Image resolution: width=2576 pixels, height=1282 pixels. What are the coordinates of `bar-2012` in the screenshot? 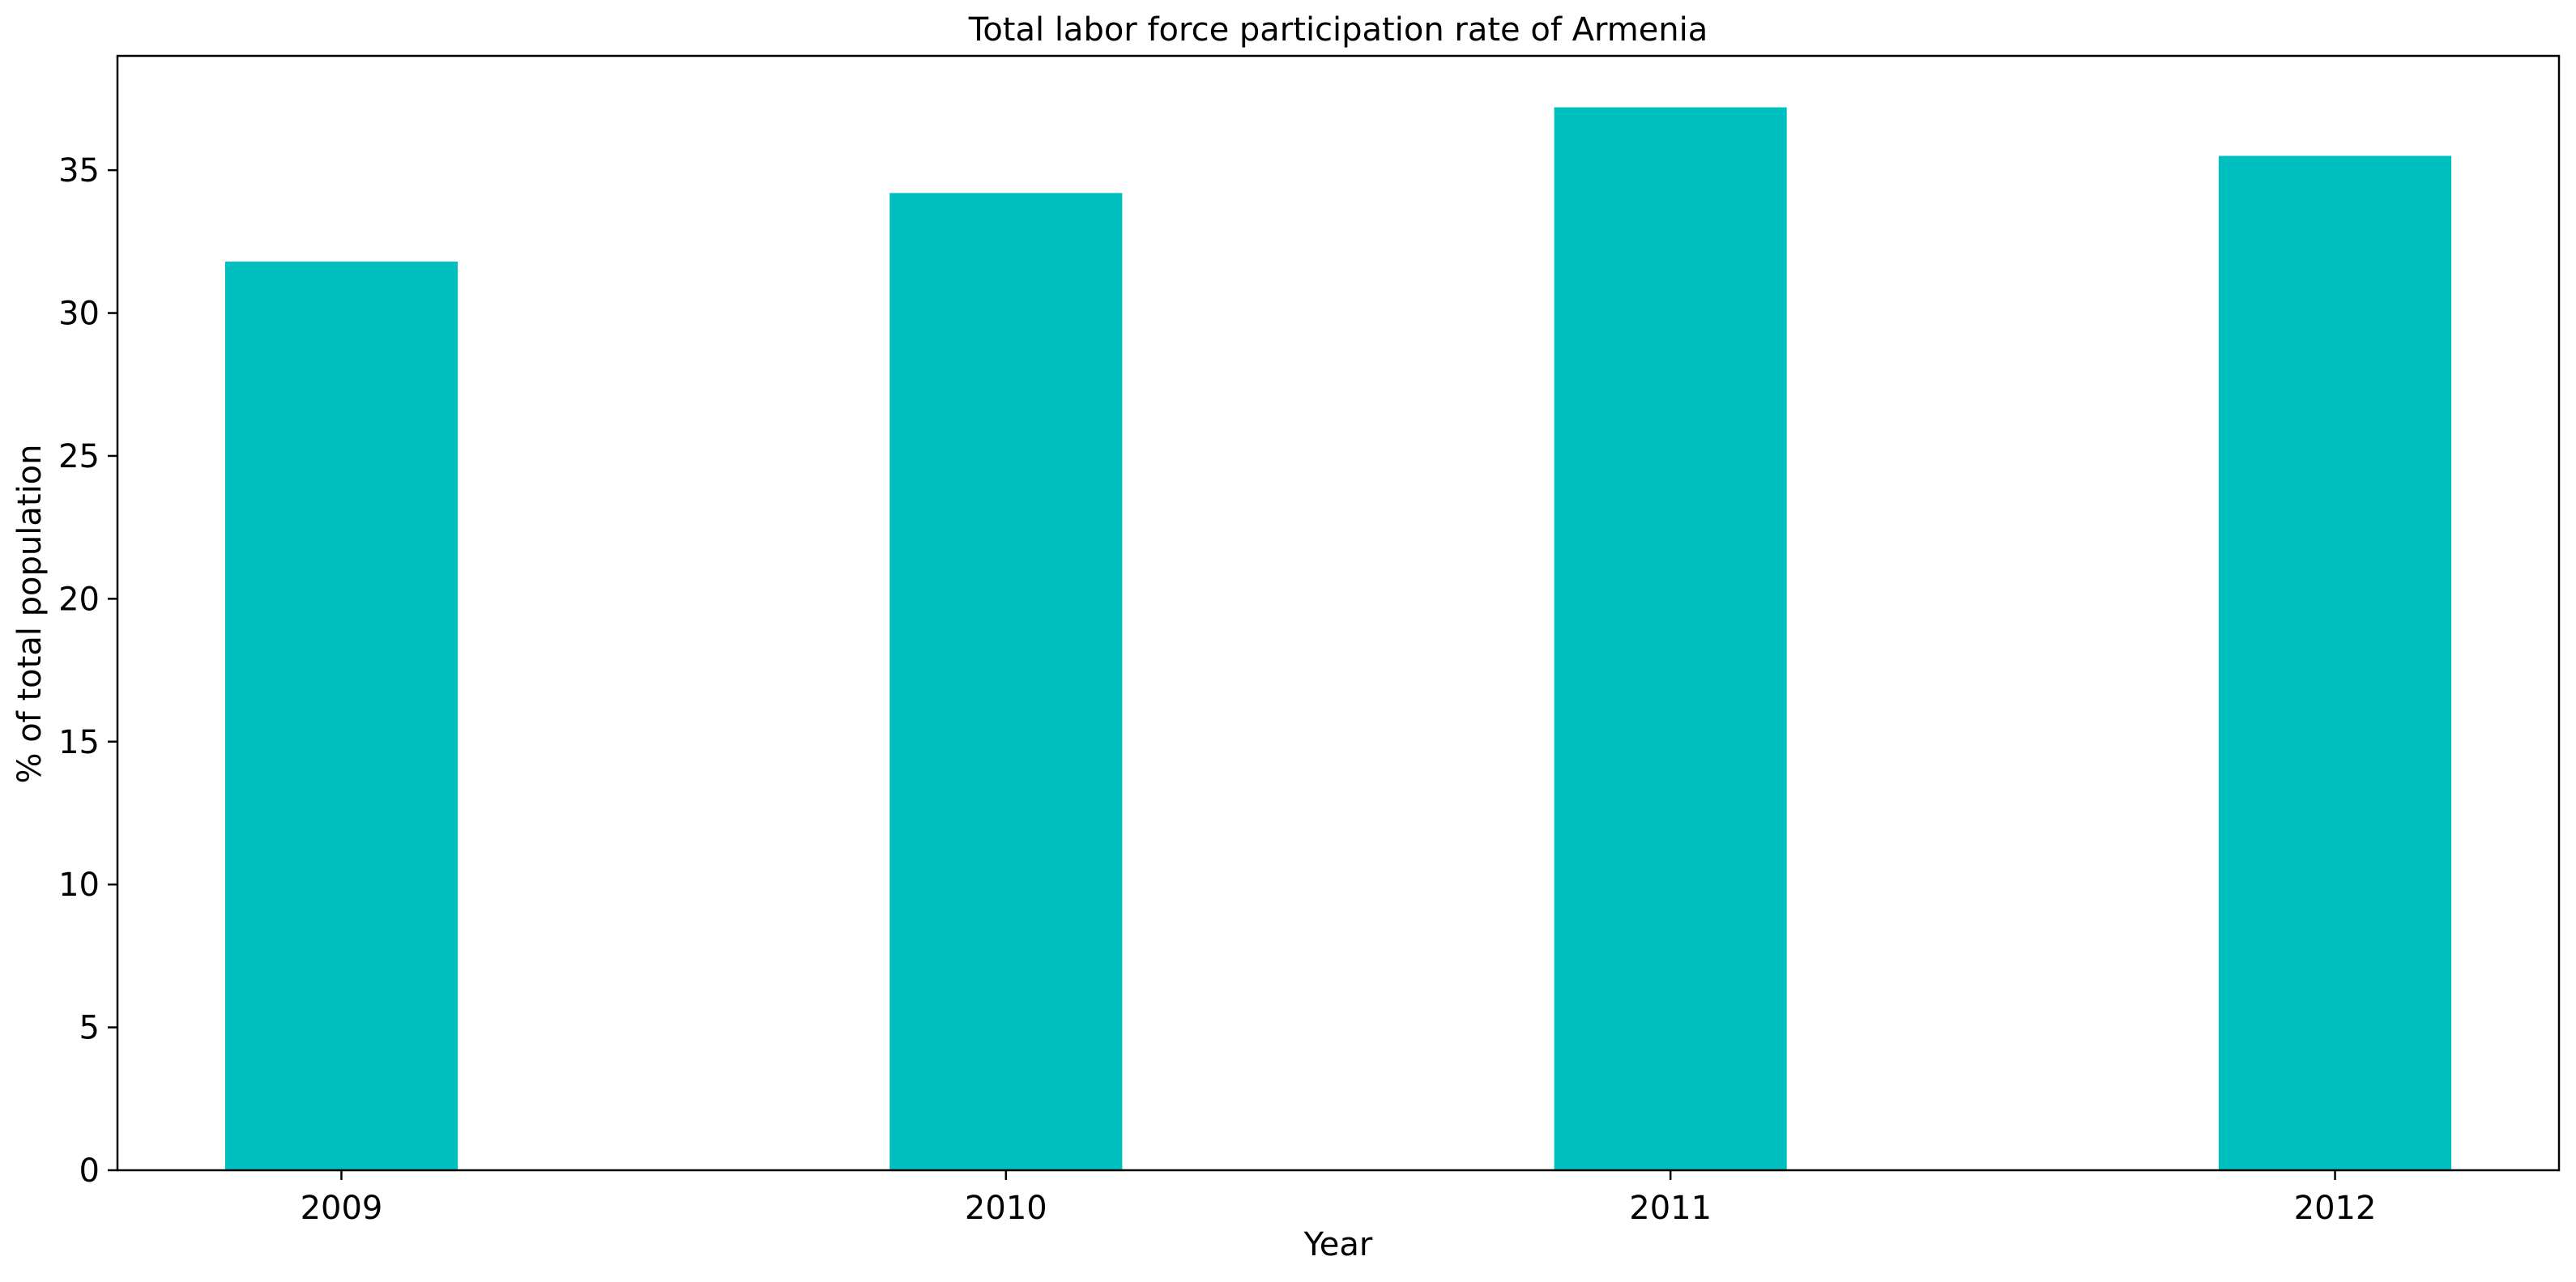 It's located at (2335, 662).